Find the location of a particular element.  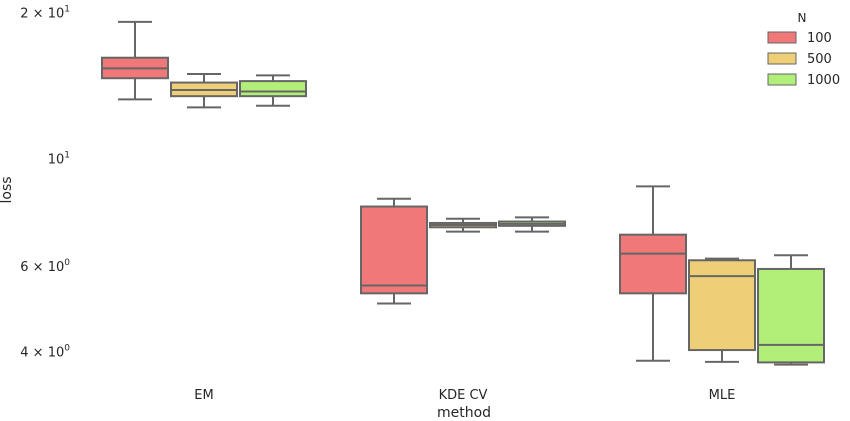

y-tick-label: 2 × 101 is located at coordinates (45, 12).